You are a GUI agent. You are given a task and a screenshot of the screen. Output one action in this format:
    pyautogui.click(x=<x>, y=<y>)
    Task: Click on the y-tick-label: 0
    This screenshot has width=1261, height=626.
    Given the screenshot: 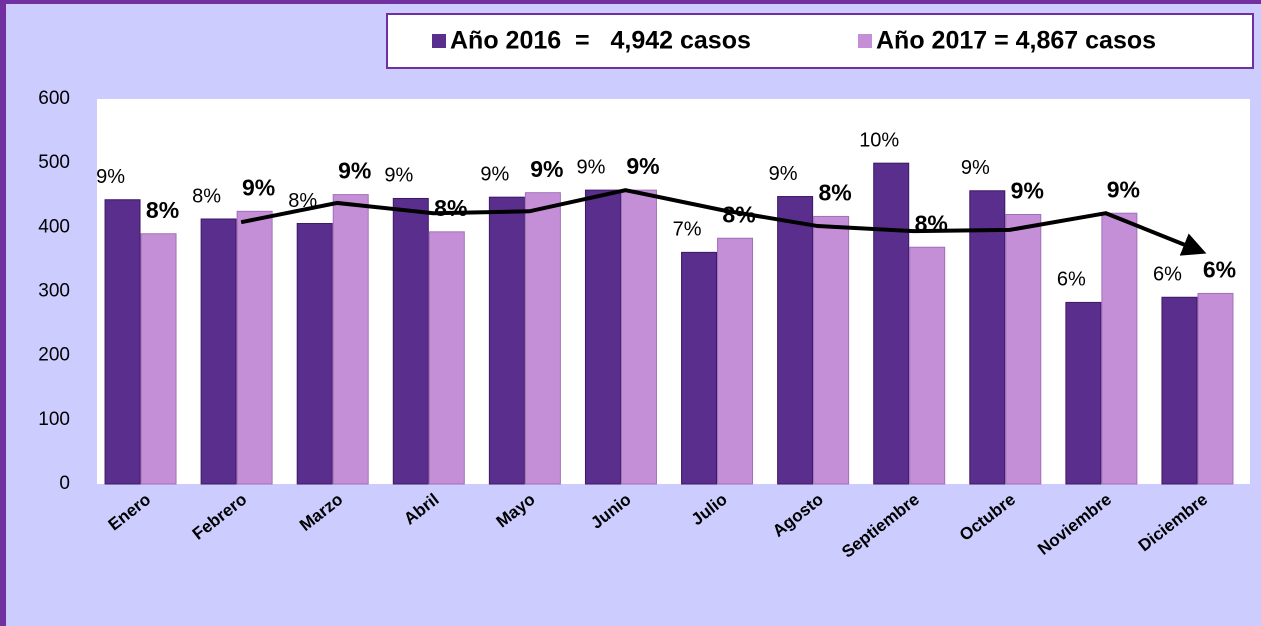 What is the action you would take?
    pyautogui.click(x=64, y=483)
    